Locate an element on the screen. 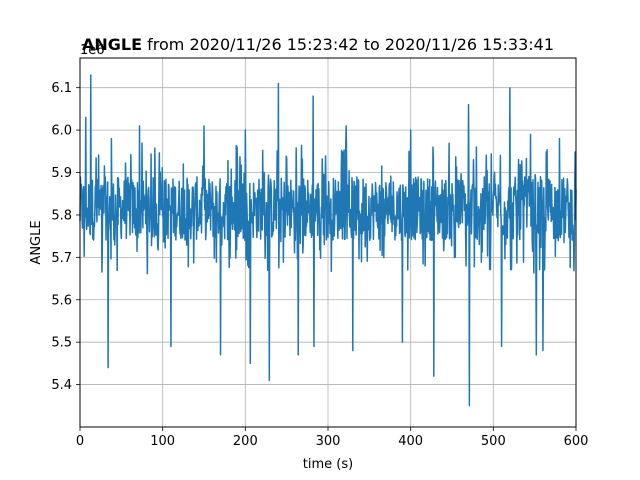 The image size is (640, 480). y-tick-label: 5.7 is located at coordinates (61, 258).